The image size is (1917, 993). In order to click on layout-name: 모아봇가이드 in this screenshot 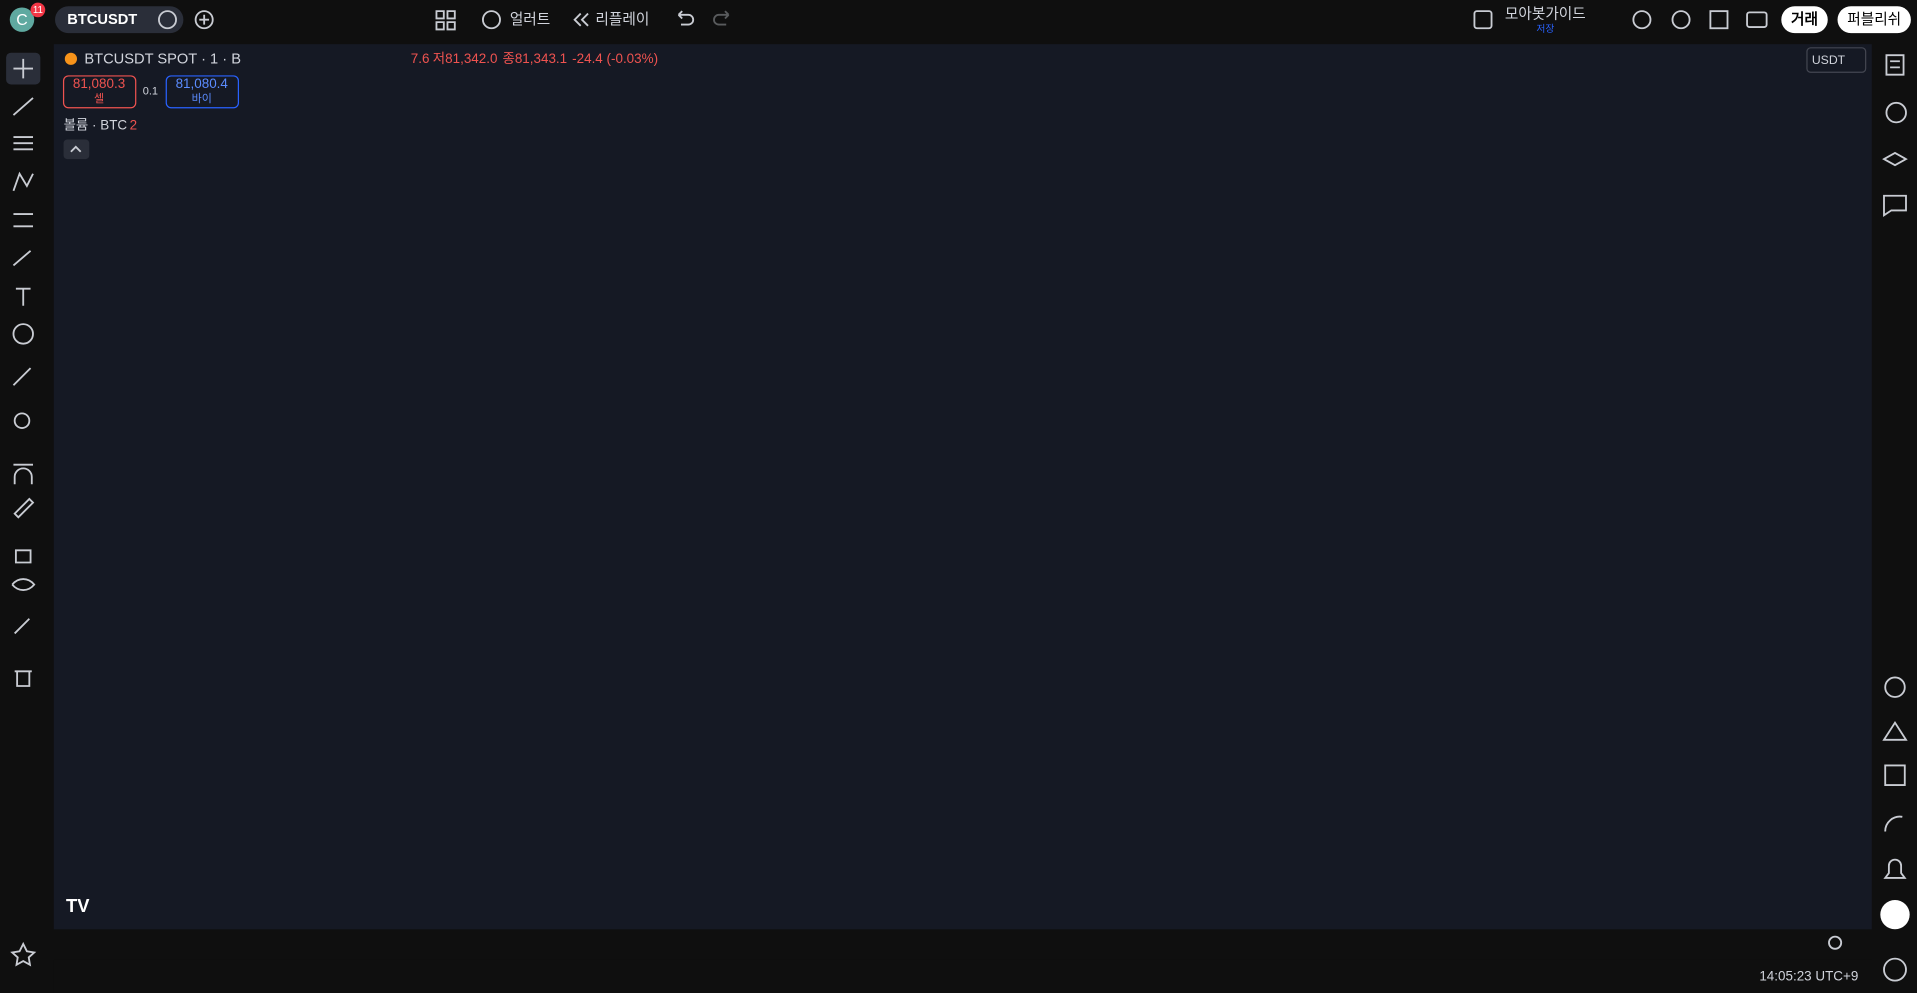, I will do `click(1545, 14)`.